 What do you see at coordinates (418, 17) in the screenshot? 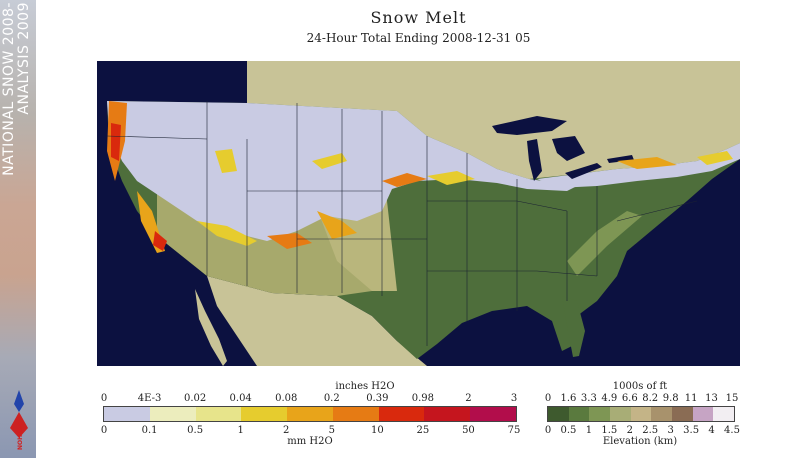
I see `page-title: Snow Melt` at bounding box center [418, 17].